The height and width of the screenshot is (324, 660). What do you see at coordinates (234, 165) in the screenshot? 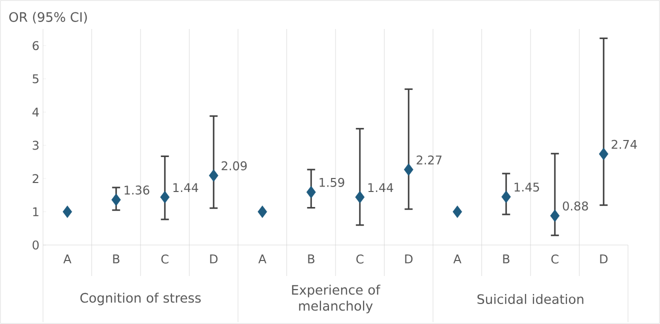
I see `data-label: 2.09` at bounding box center [234, 165].